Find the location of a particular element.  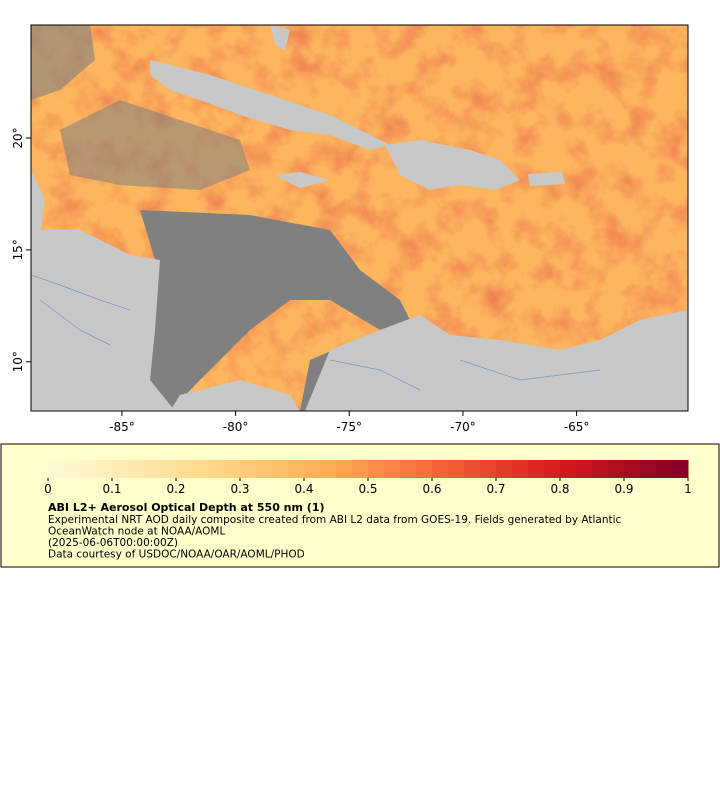

x-tick-label: -80° is located at coordinates (236, 427).